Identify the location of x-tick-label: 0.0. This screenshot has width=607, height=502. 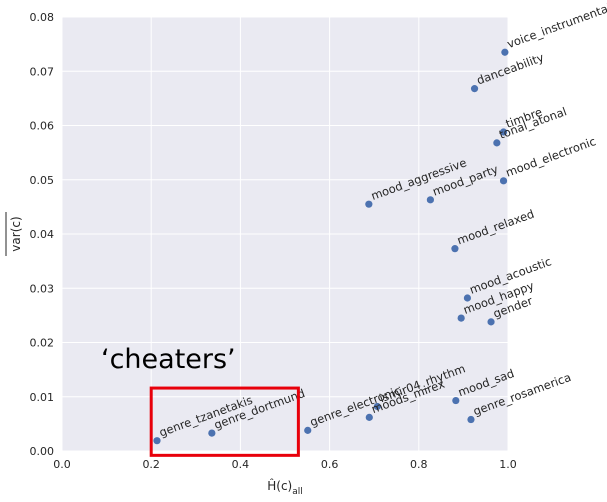
(62, 464).